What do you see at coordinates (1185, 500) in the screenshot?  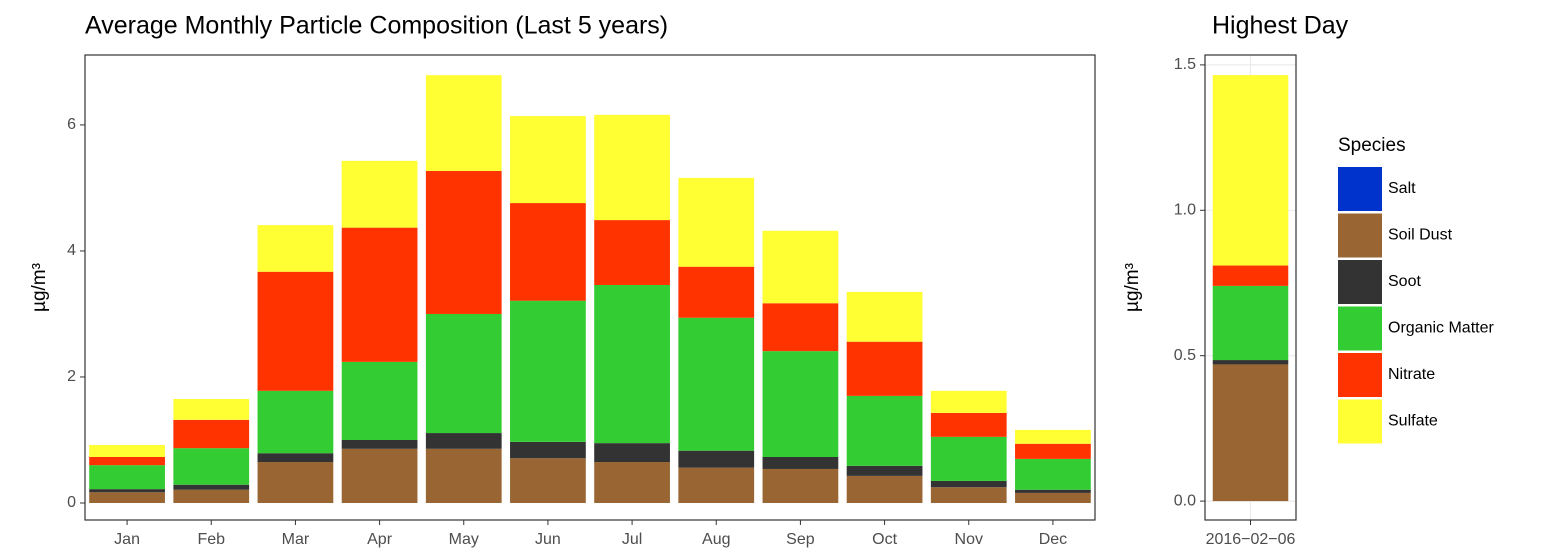 I see `y-tick-label: 0.0` at bounding box center [1185, 500].